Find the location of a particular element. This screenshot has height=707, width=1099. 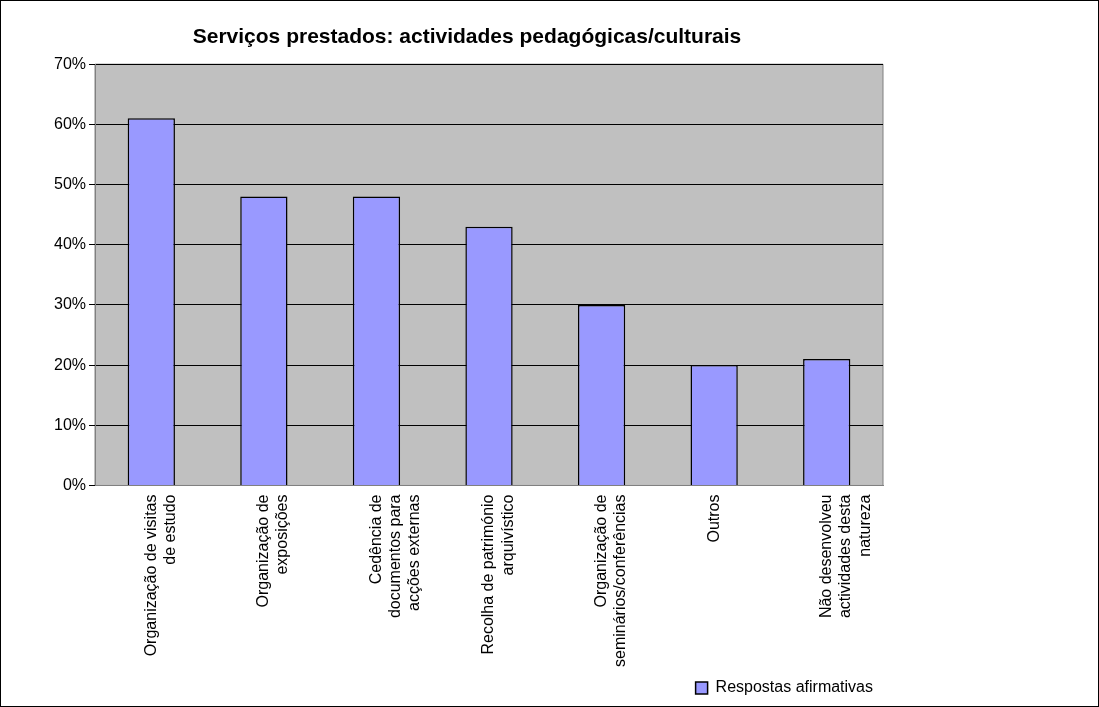

x-tick-label: Organização de exposições is located at coordinates (272, 551).